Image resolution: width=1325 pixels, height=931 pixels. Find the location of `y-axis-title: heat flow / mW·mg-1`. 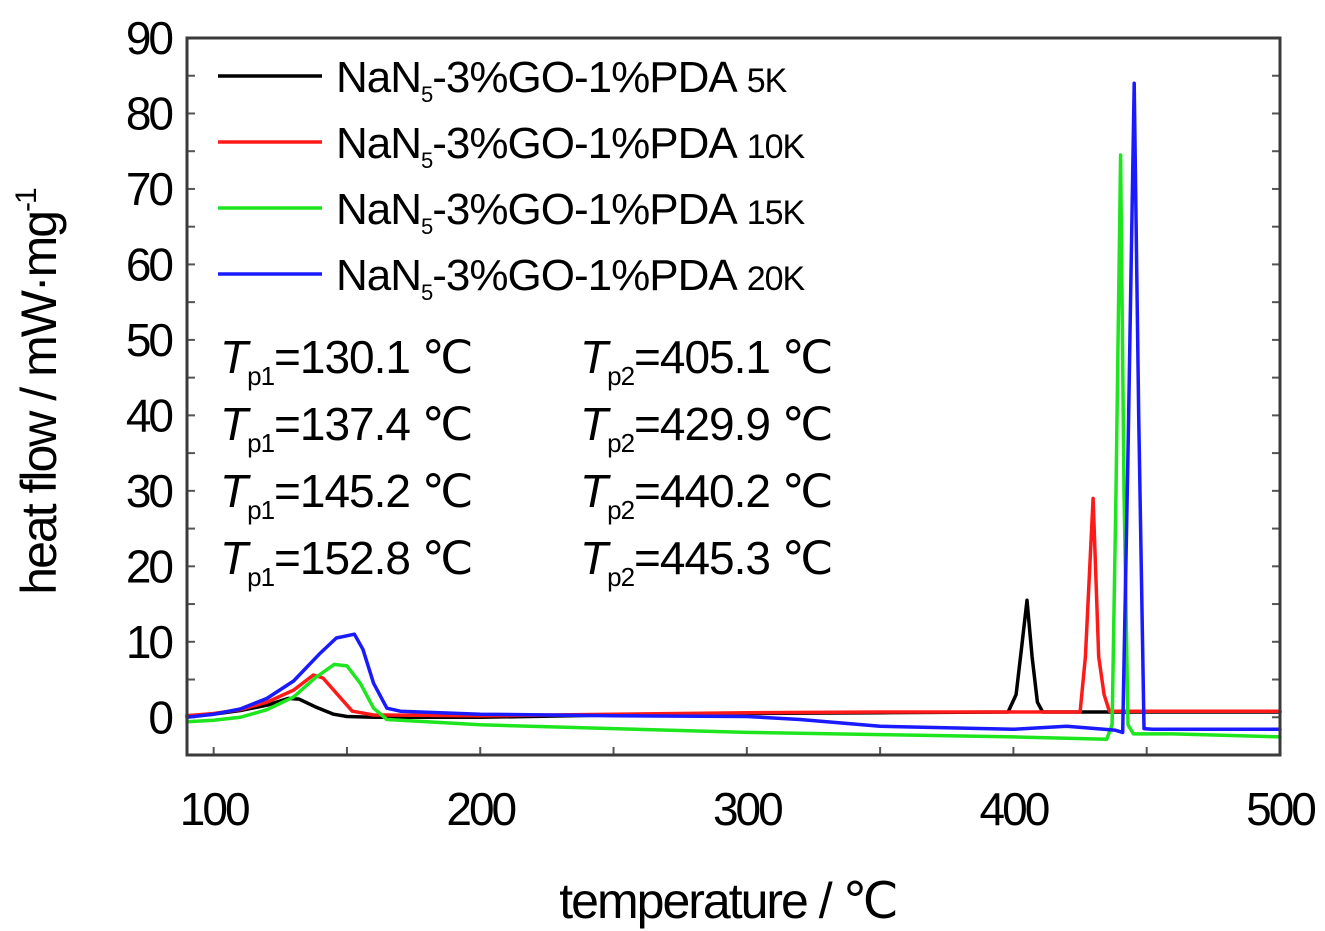

y-axis-title: heat flow / mW·mg-1 is located at coordinates (38, 391).